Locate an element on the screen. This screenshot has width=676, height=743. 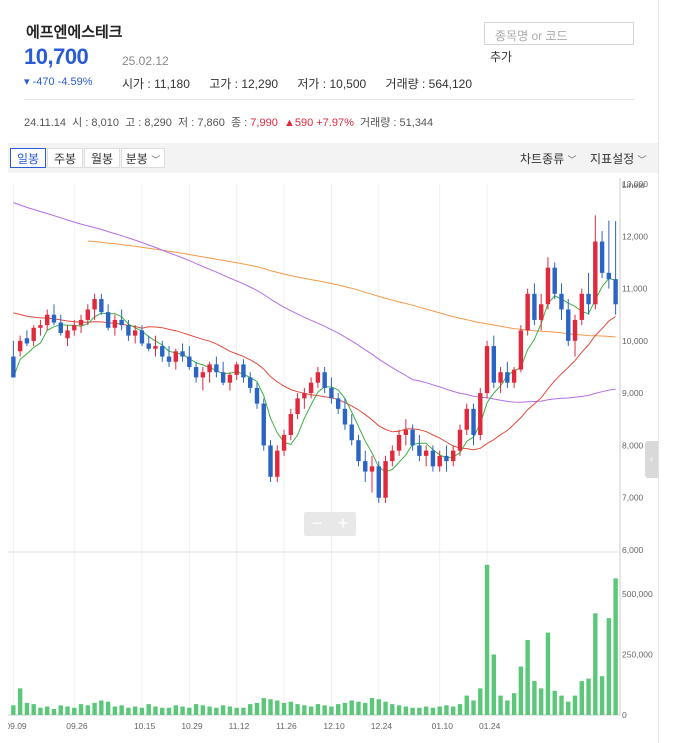
hover-date: 24.11.14 is located at coordinates (45, 123).